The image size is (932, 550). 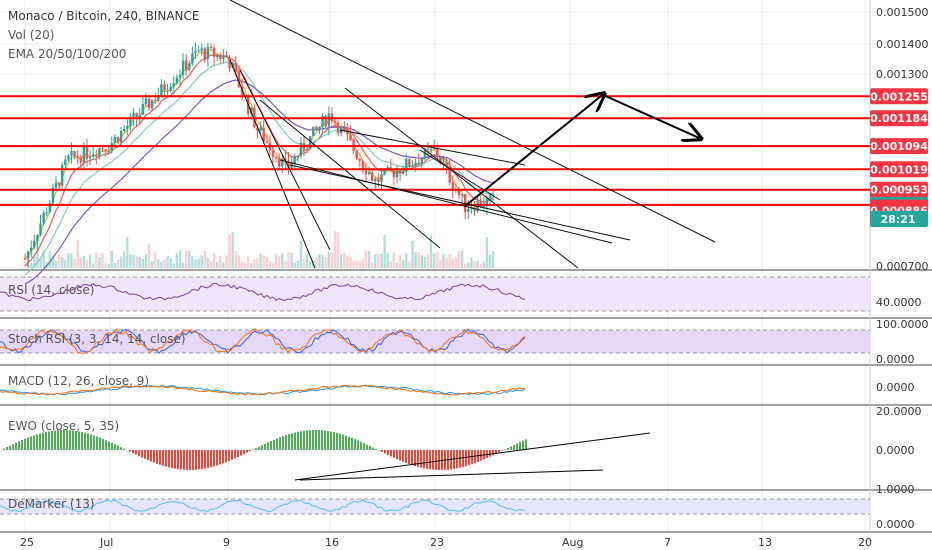 What do you see at coordinates (435, 506) in the screenshot?
I see `demarker-band` at bounding box center [435, 506].